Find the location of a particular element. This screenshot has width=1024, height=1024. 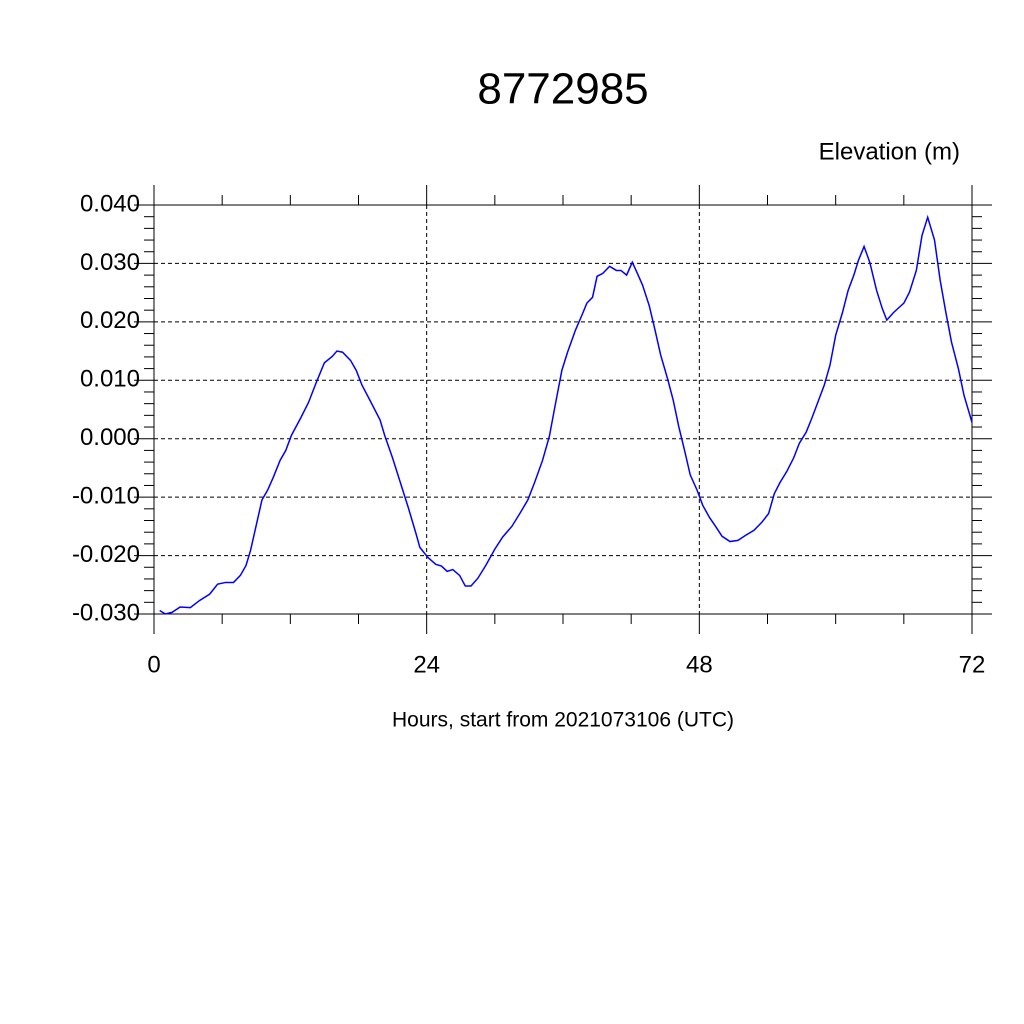

y-tick-label: 0.000 is located at coordinates (110, 437).